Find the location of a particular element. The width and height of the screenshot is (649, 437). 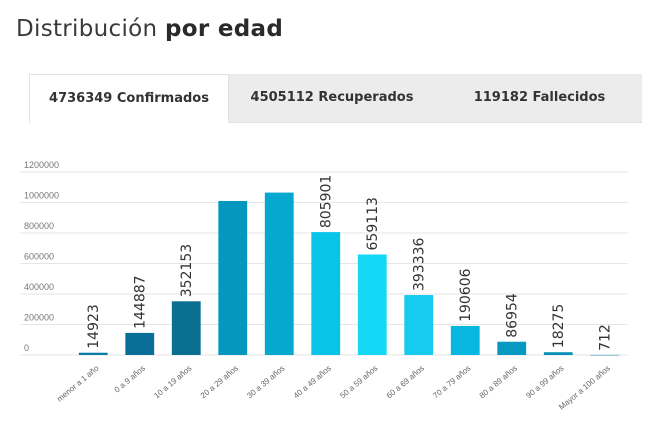

chart-title: Distribución por edad is located at coordinates (149, 29).